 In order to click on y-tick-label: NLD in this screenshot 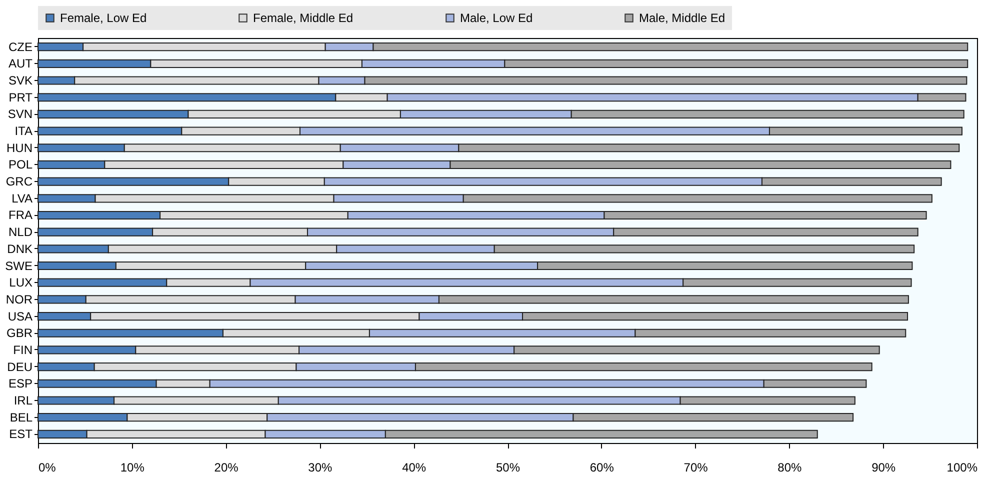, I will do `click(20, 232)`.